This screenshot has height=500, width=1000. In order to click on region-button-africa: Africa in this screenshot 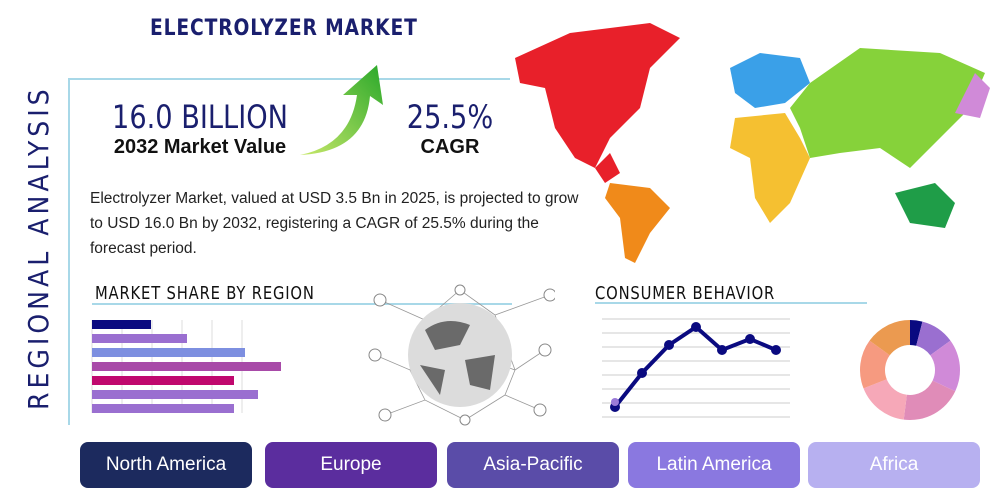, I will do `click(894, 465)`.